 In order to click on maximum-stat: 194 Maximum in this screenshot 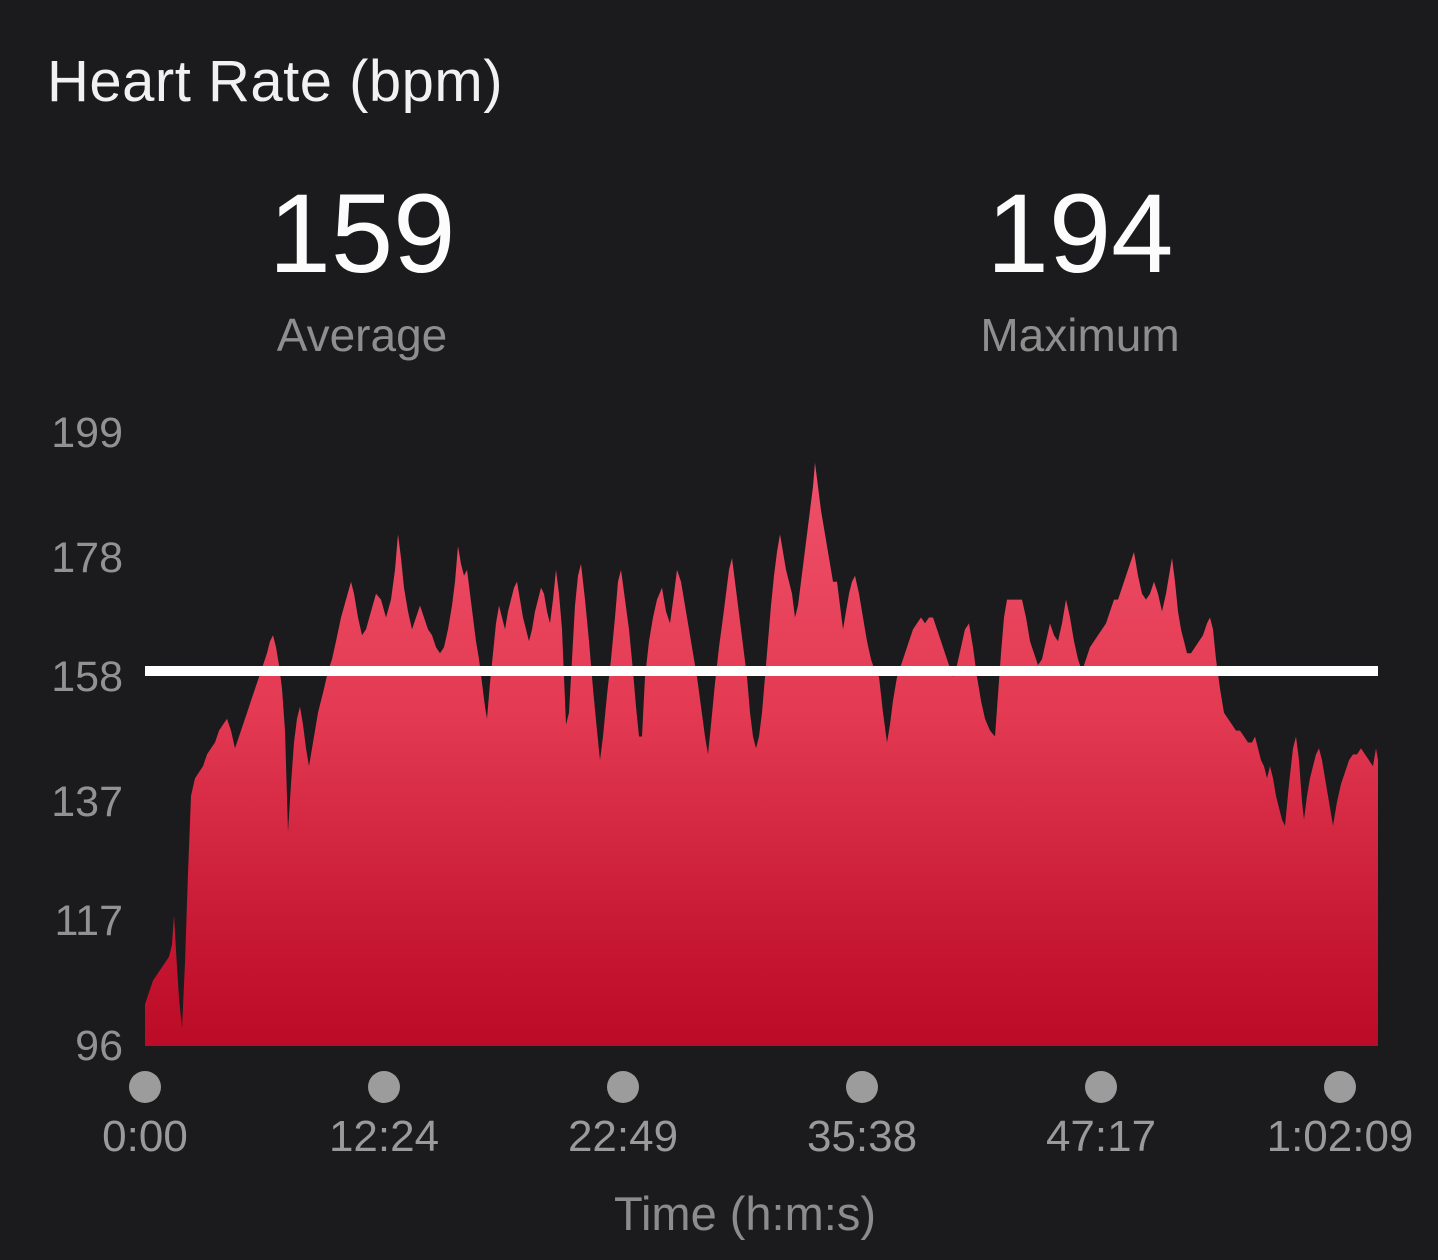, I will do `click(1080, 266)`.